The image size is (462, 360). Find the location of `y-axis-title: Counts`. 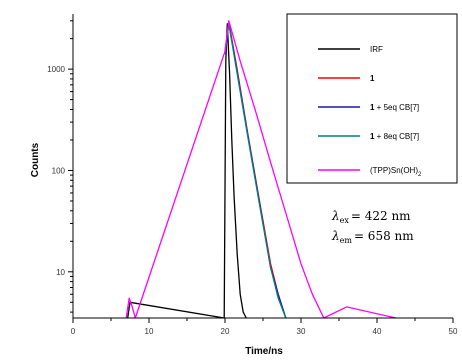

y-axis-title: Counts is located at coordinates (35, 159).